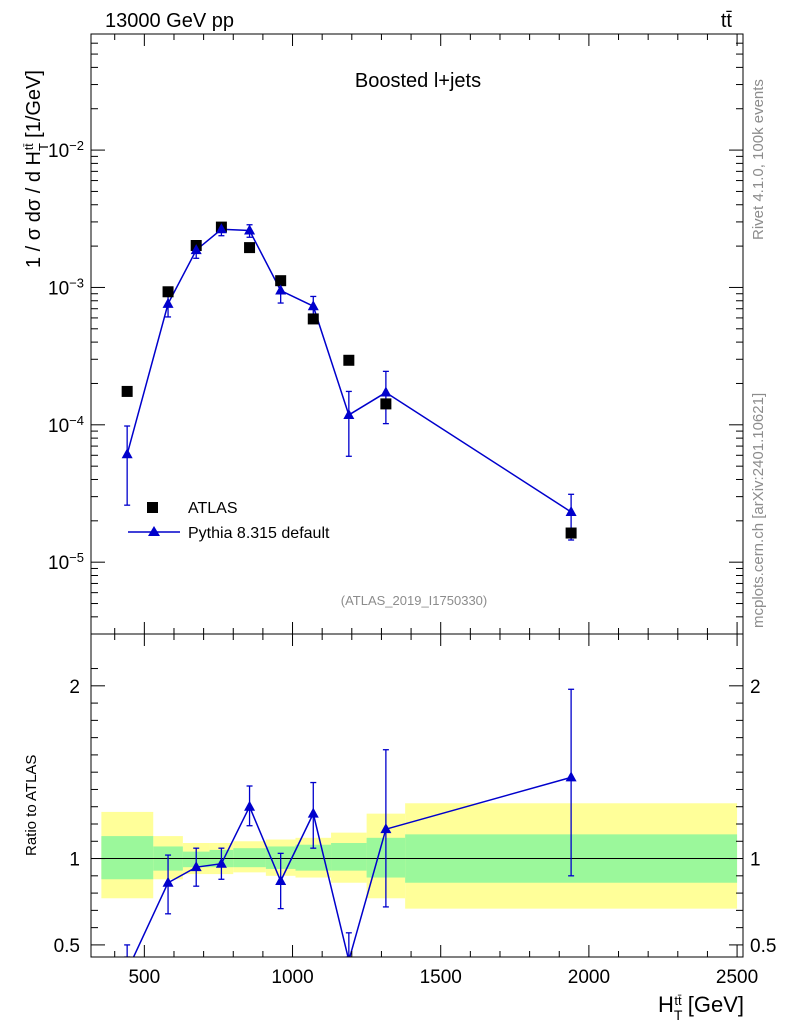 The width and height of the screenshot is (786, 1024). What do you see at coordinates (66, 287) in the screenshot?
I see `y-tick-label: 10⁻³` at bounding box center [66, 287].